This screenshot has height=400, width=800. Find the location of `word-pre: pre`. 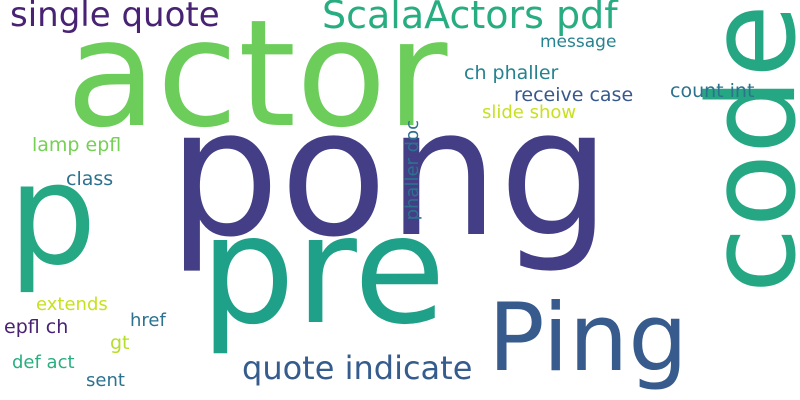

word-pre: pre is located at coordinates (323, 271).